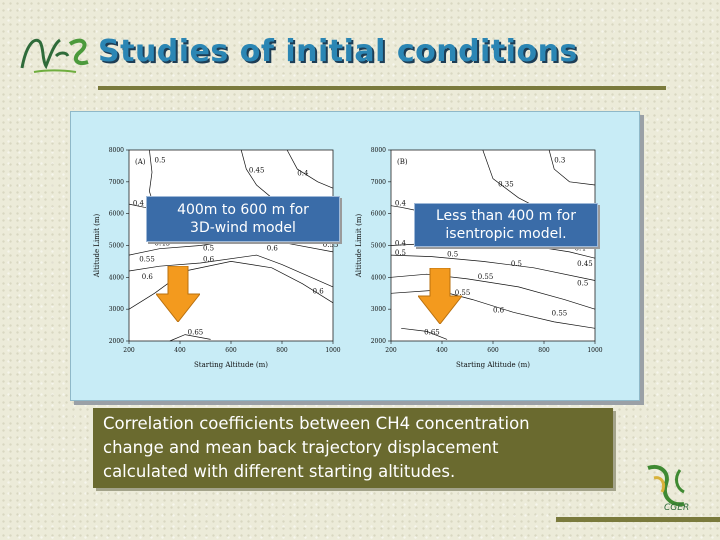  I want to click on callout-b-line-2: isentropic model., so click(506, 234).